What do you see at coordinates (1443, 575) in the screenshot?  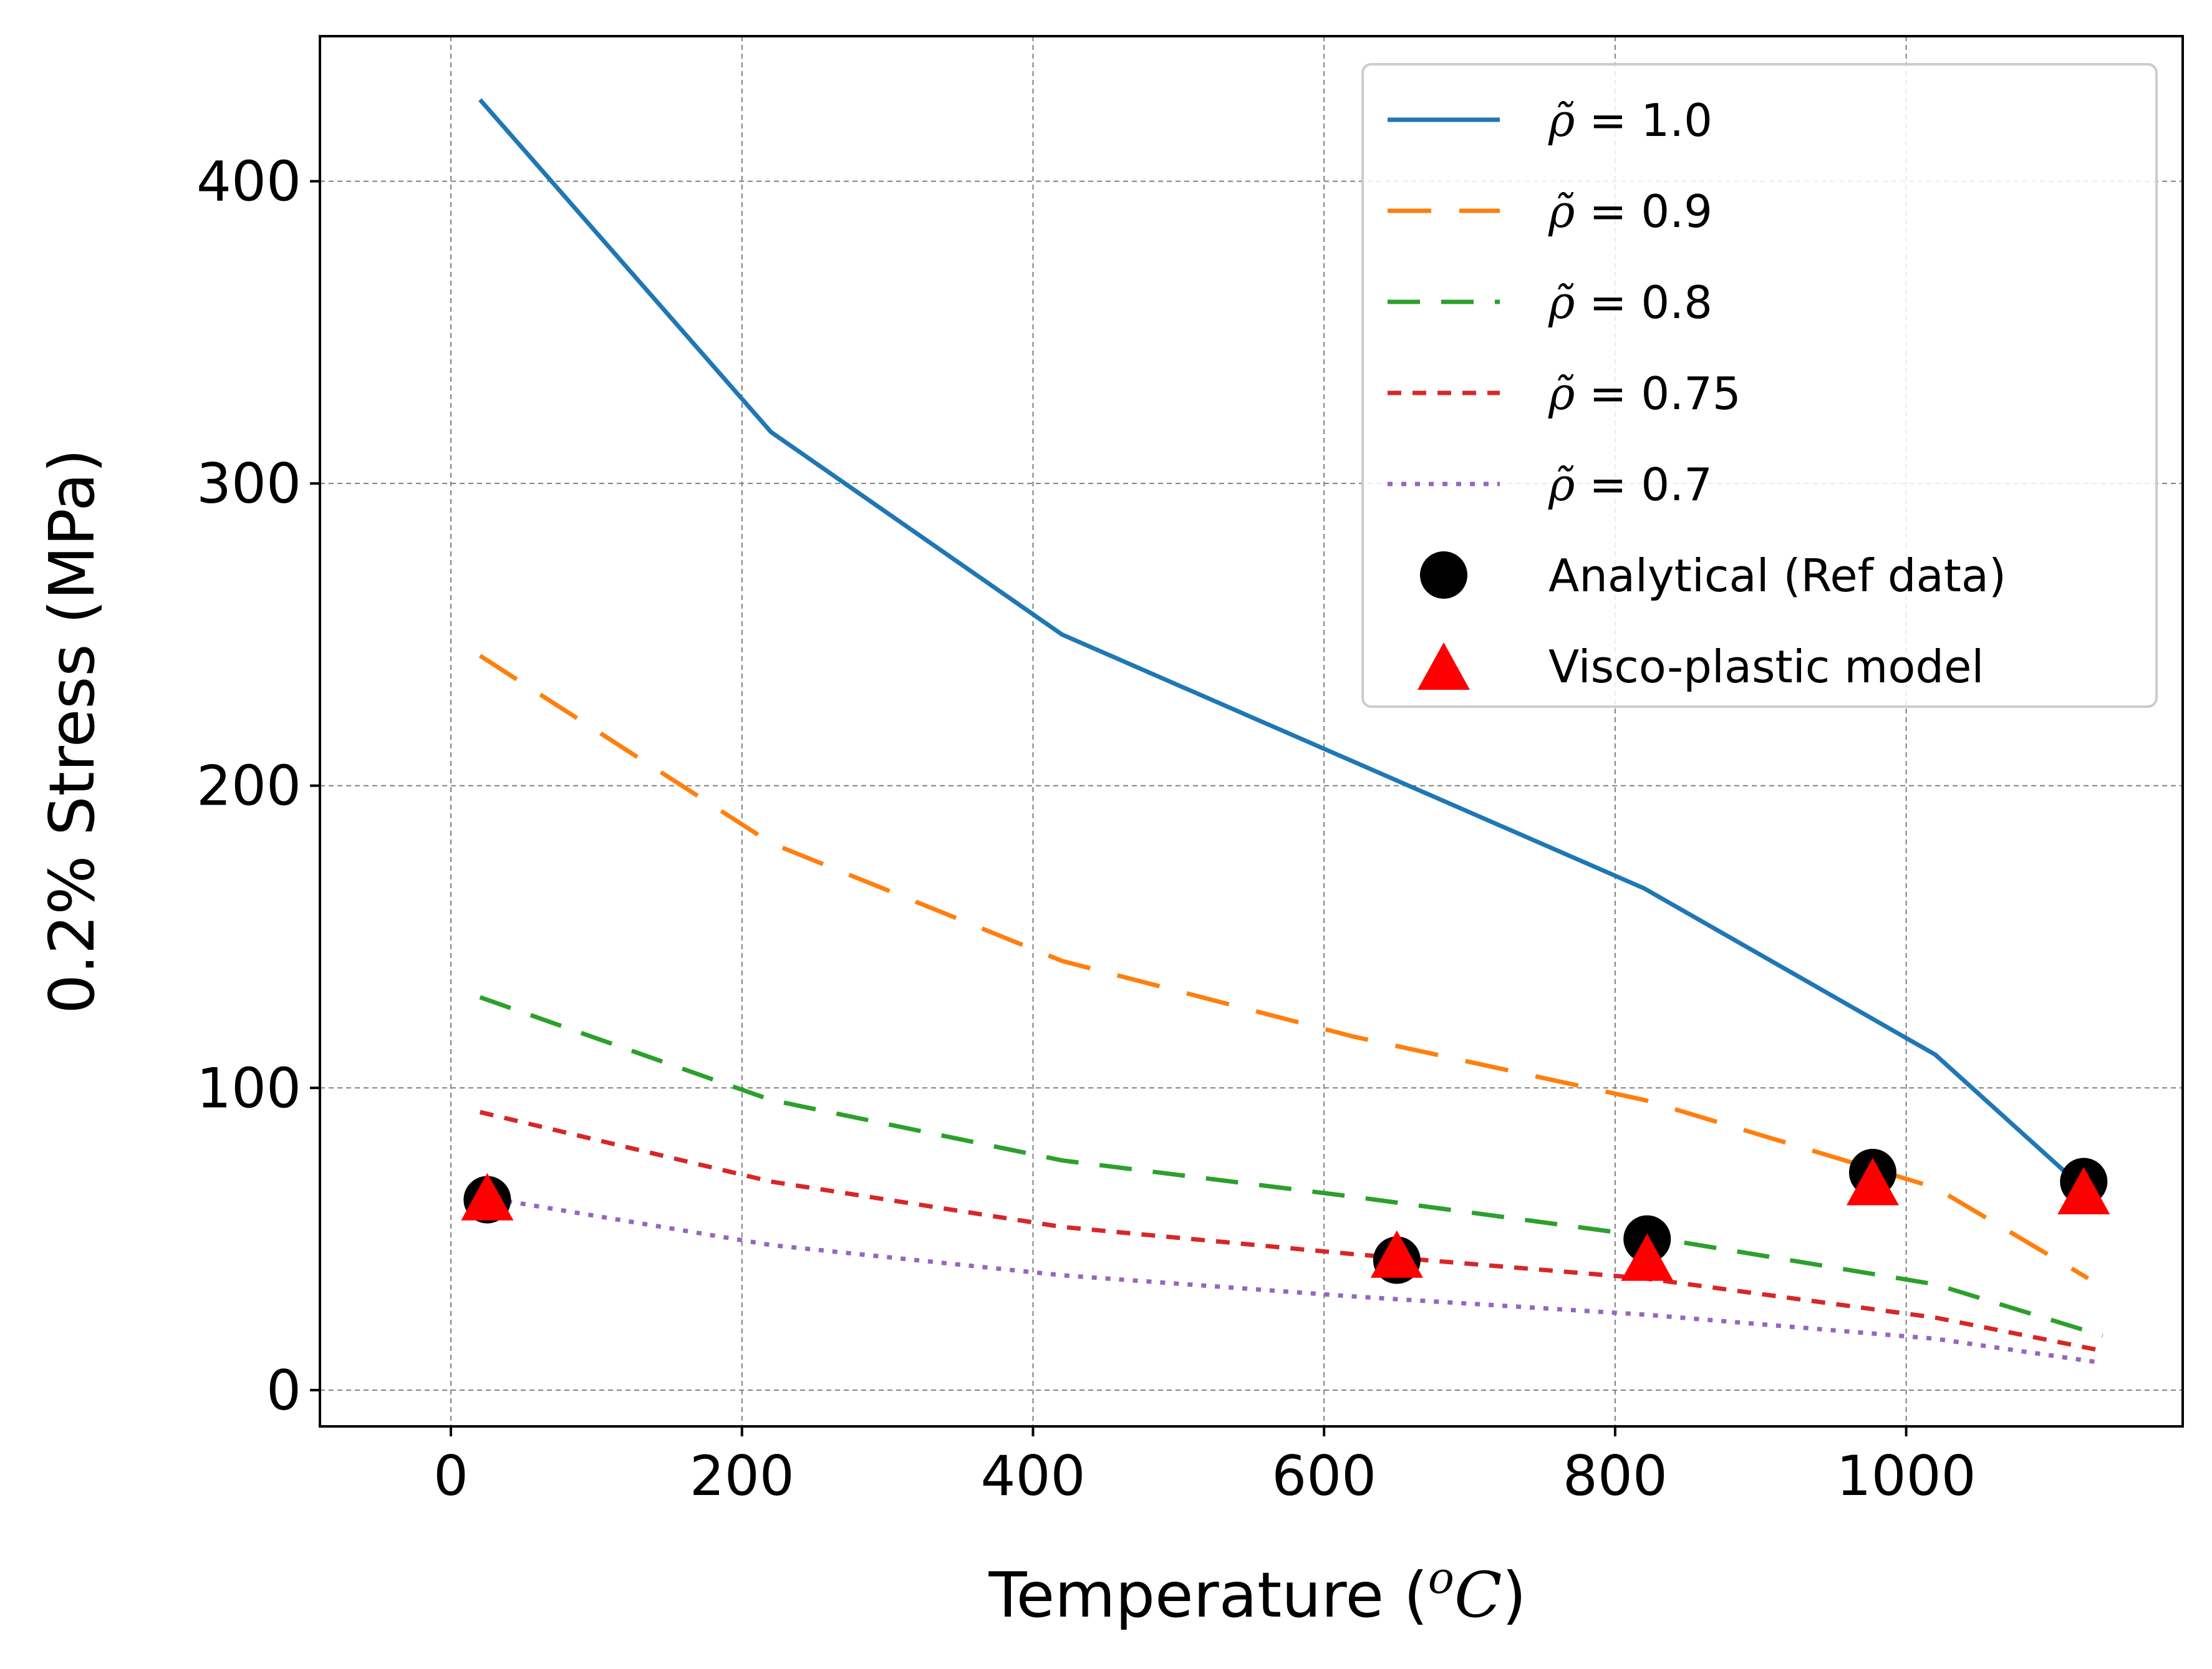 I see `legend-marker-analytical` at bounding box center [1443, 575].